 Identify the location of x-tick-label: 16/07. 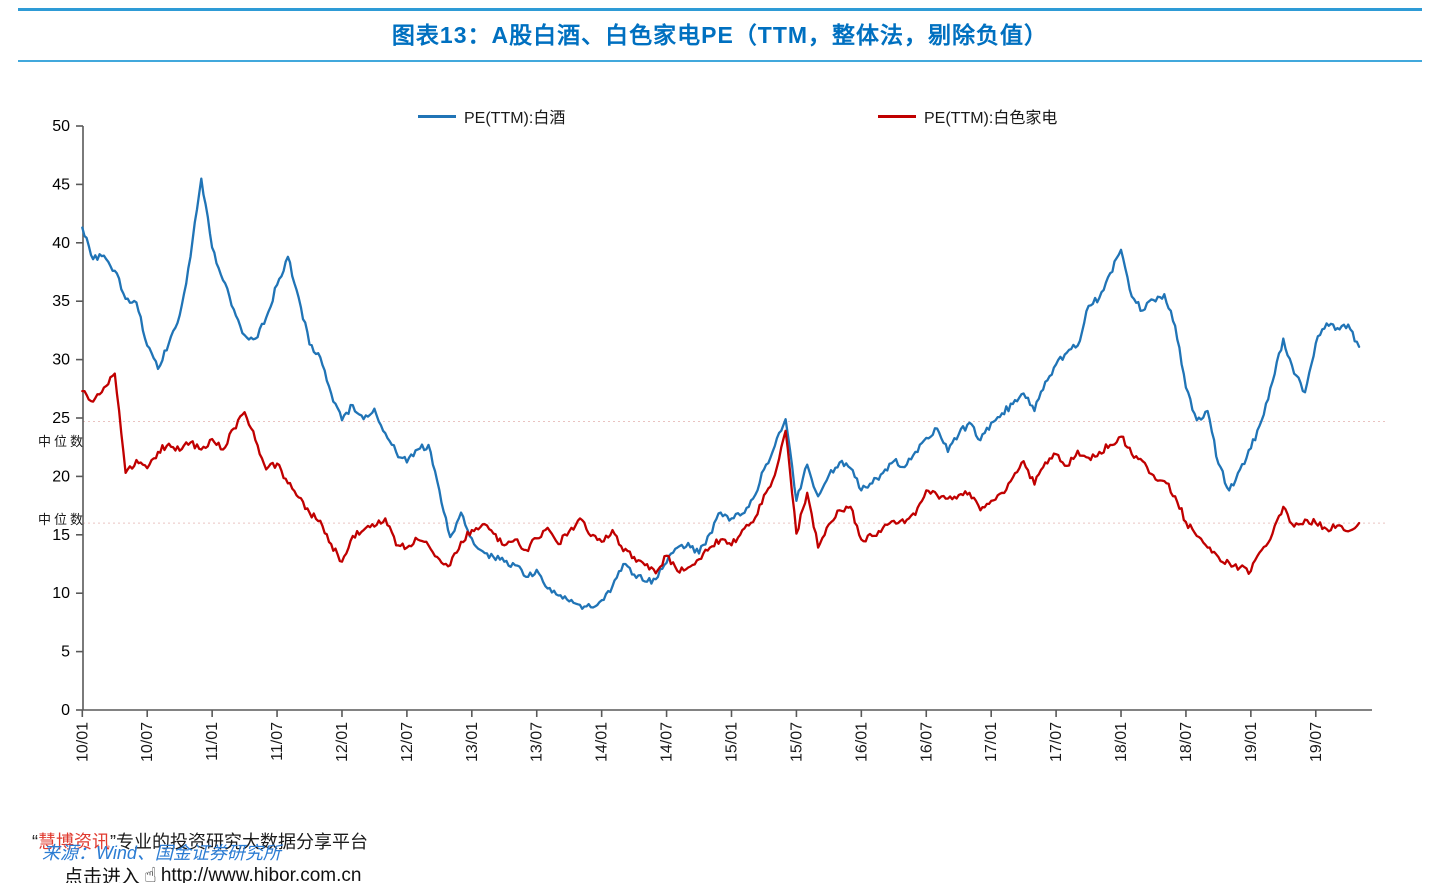
(926, 742).